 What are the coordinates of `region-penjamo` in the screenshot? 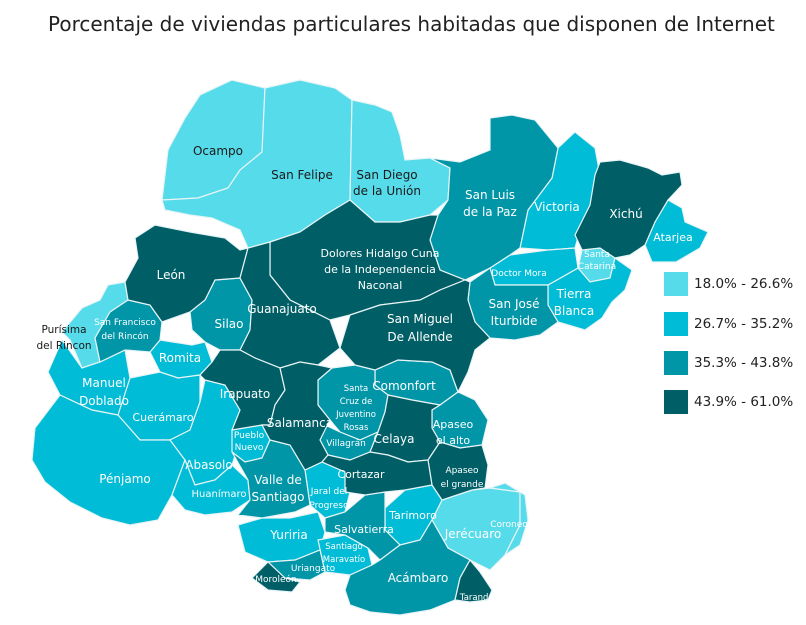 It's located at (108, 460).